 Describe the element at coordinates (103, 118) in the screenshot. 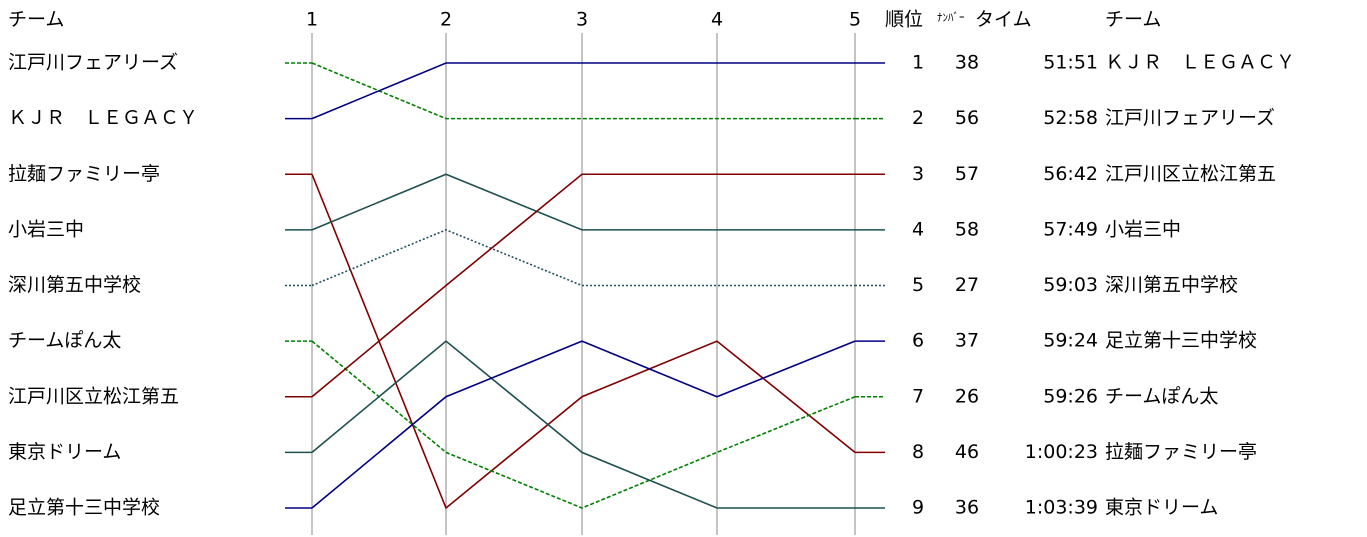

I see `team-name: ＫＪＲ ＬＥＧＡＣＹ` at that location.